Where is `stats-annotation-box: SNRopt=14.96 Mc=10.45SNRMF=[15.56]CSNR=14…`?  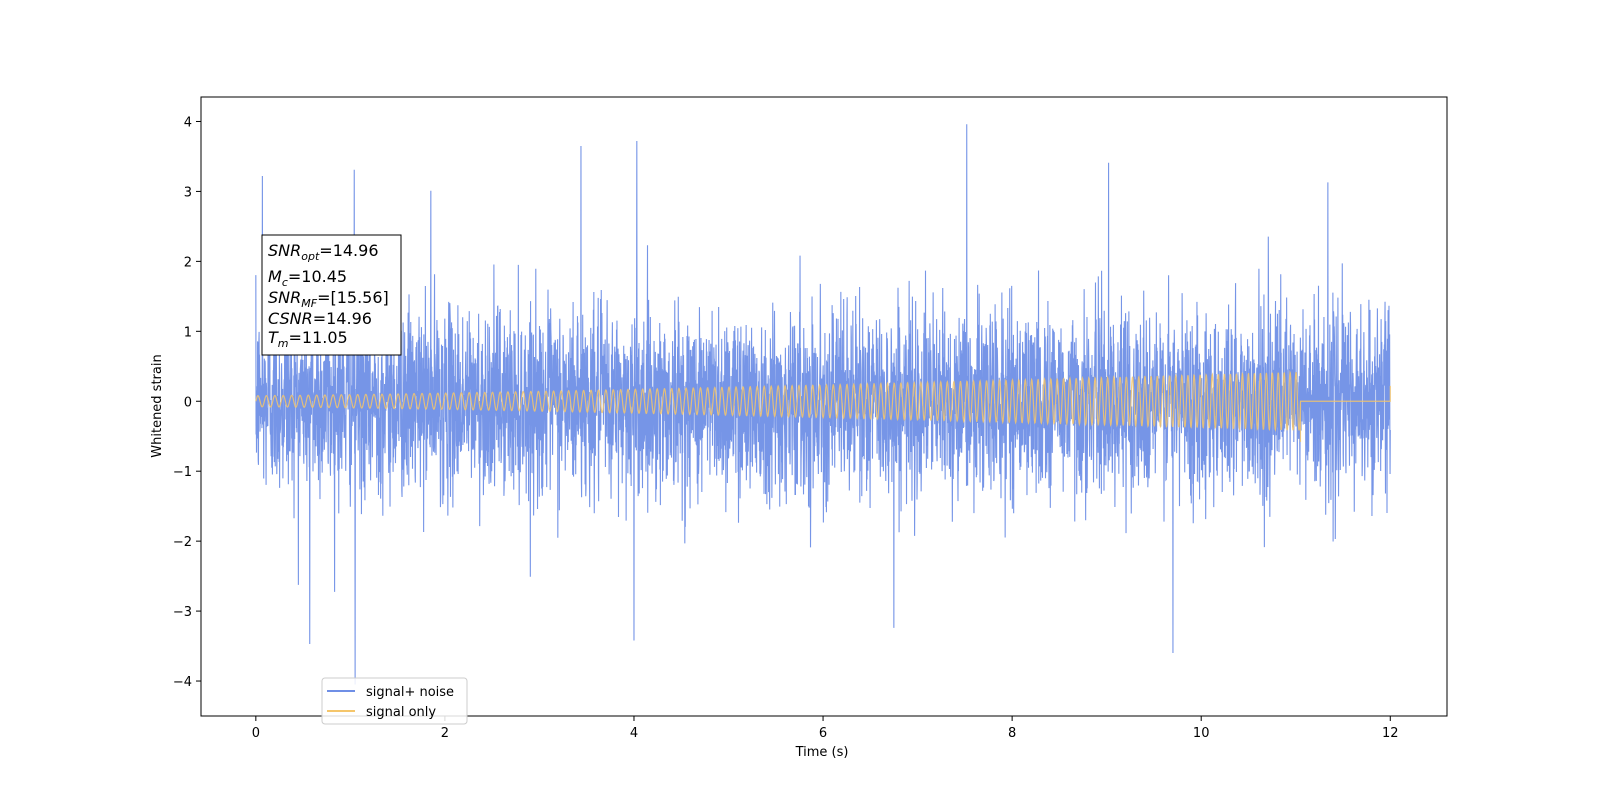
stats-annotation-box: SNRopt=14.96 Mc=10.45SNRMF=[15.56]CSNR=14… is located at coordinates (331, 295).